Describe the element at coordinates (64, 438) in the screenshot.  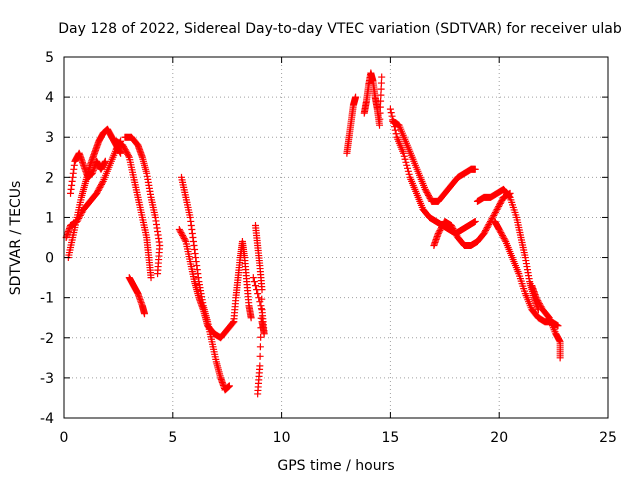
I see `x-tick-label: 0` at that location.